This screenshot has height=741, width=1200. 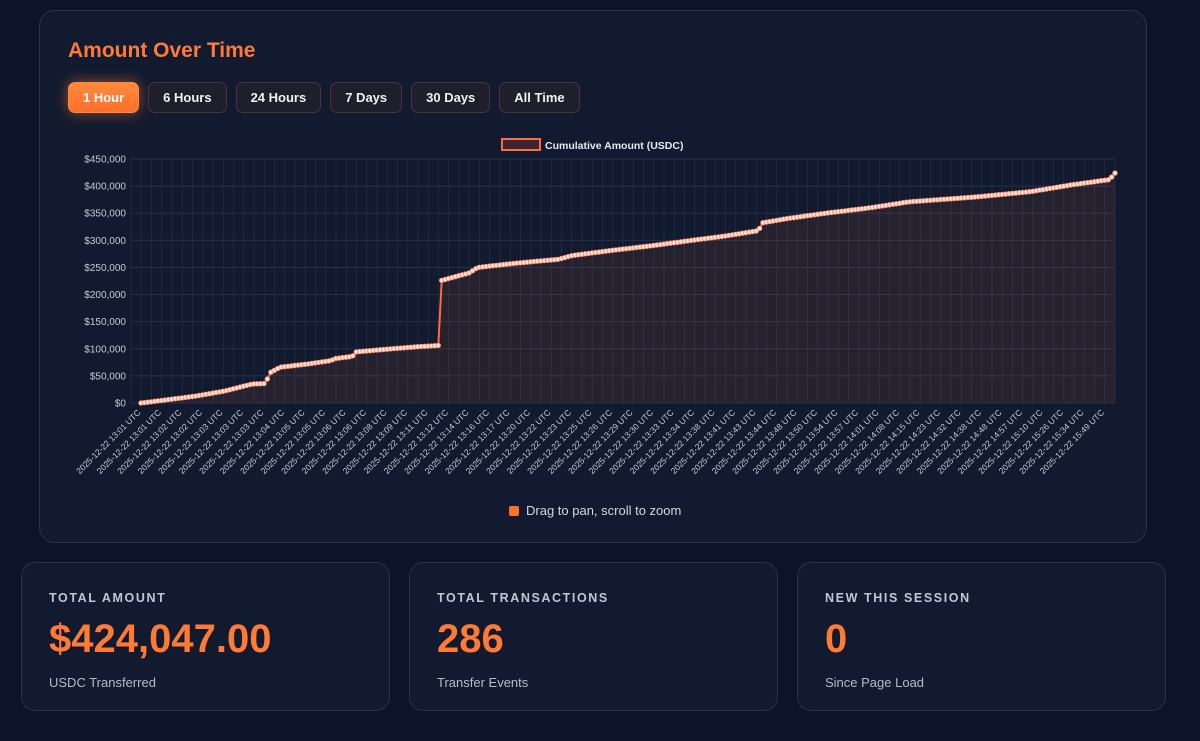 What do you see at coordinates (187, 97) in the screenshot?
I see `range-6-hours-button: 6 Hours` at bounding box center [187, 97].